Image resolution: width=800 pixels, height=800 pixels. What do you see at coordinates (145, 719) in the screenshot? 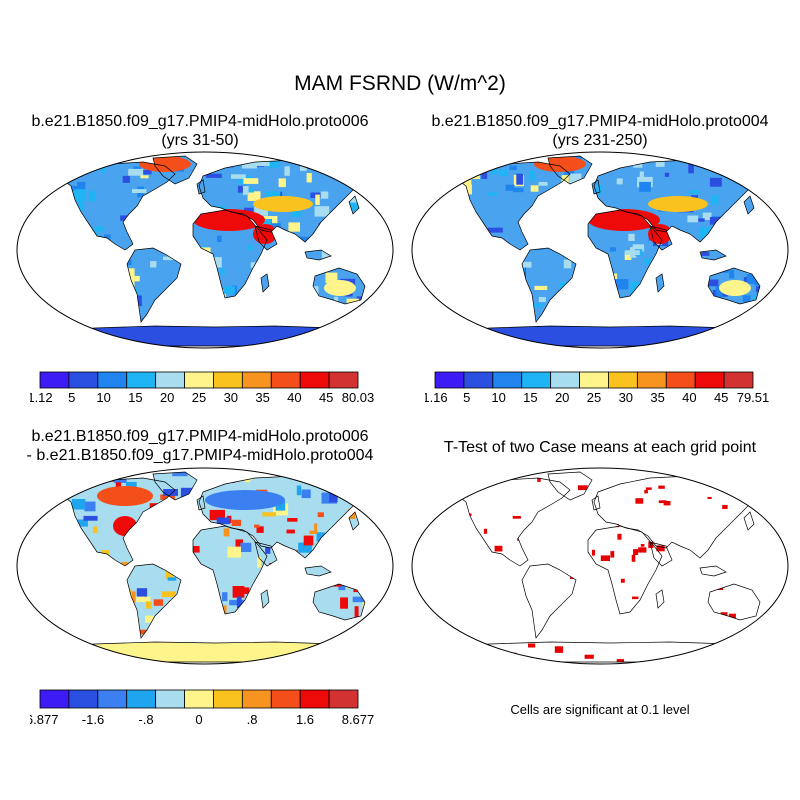
I see `colorbar-label: -.8` at bounding box center [145, 719].